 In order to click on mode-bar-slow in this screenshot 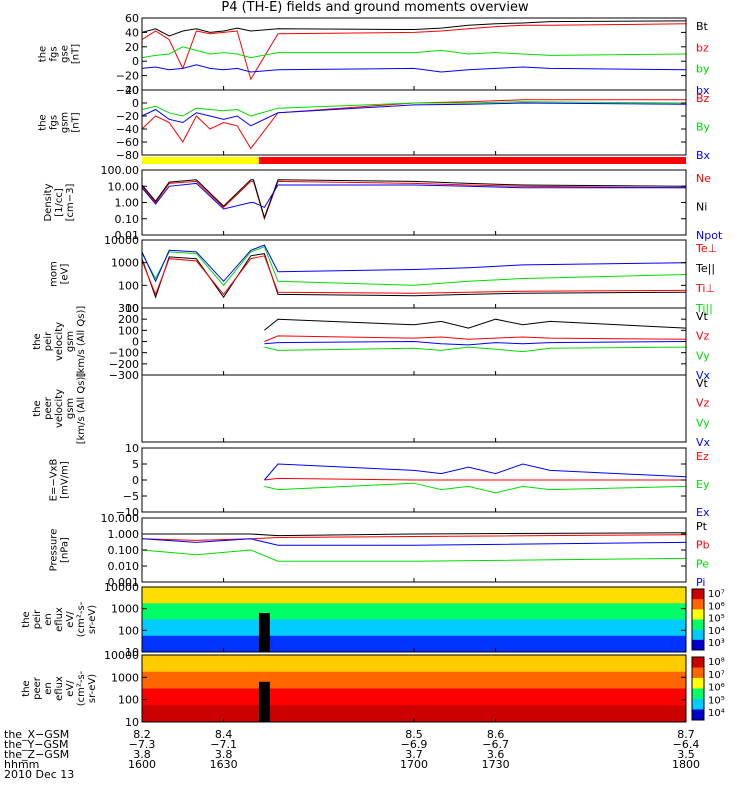, I will do `click(200, 160)`.